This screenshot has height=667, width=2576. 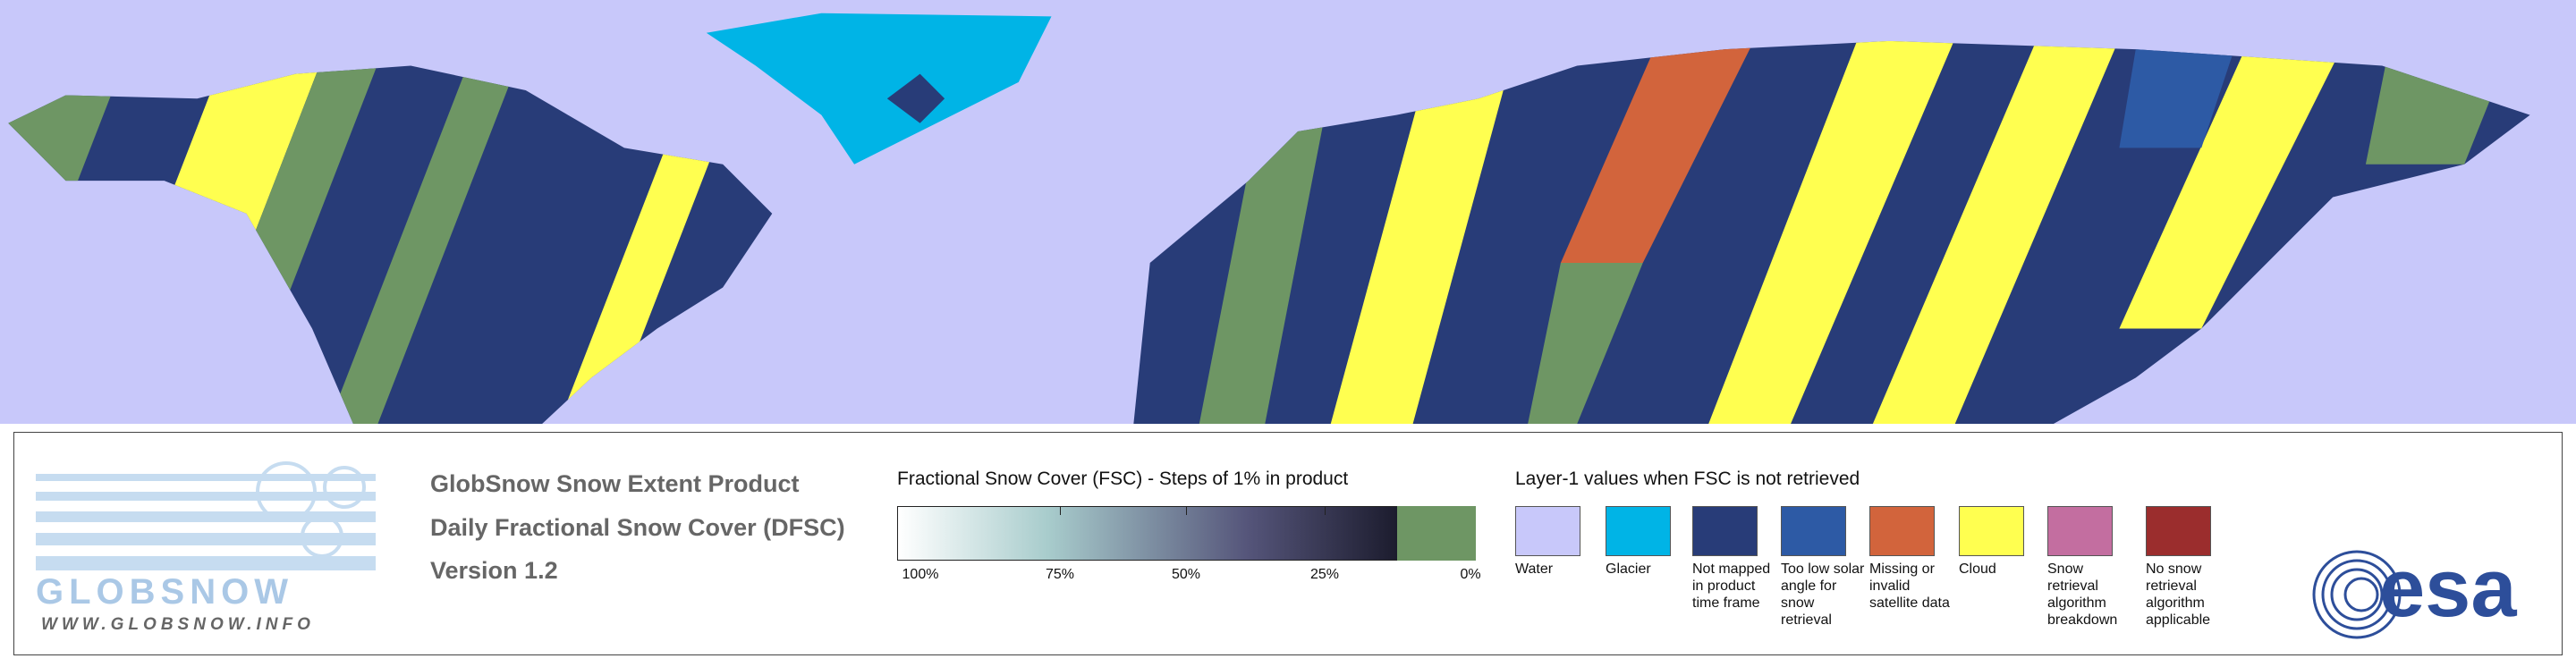 I want to click on legend-label: Not mapped in product time frame, so click(x=1731, y=586).